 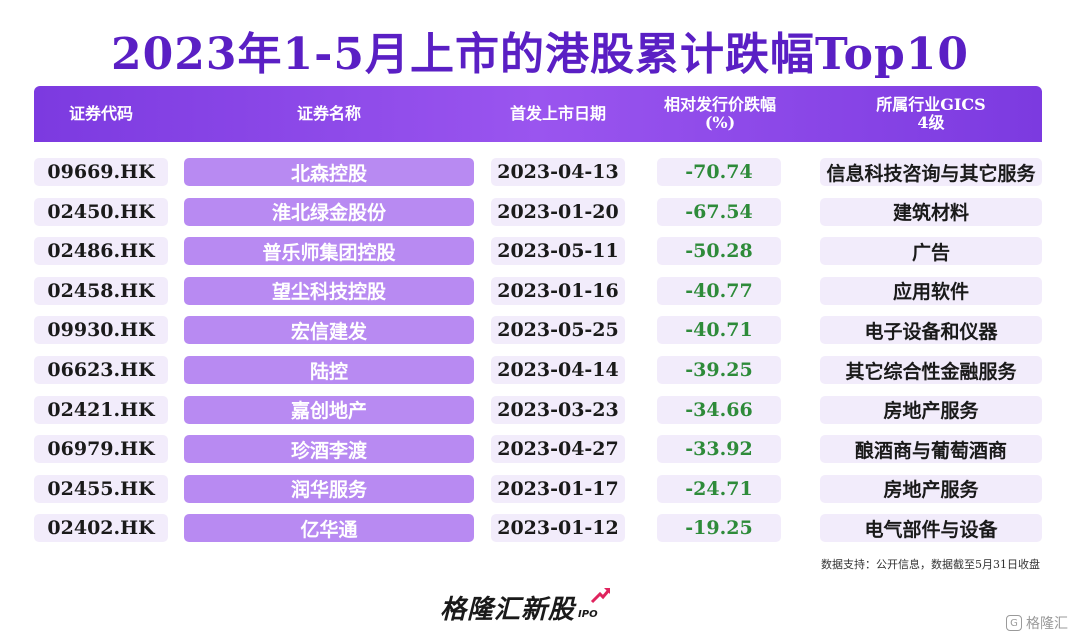 What do you see at coordinates (329, 370) in the screenshot?
I see `cell-name: 陆控` at bounding box center [329, 370].